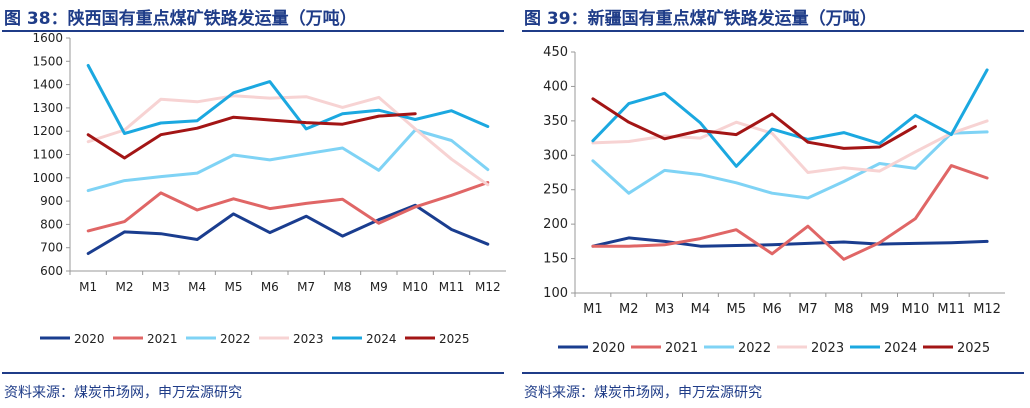  Describe the element at coordinates (47, 38) in the screenshot. I see `y-tick-label: 1600` at that location.